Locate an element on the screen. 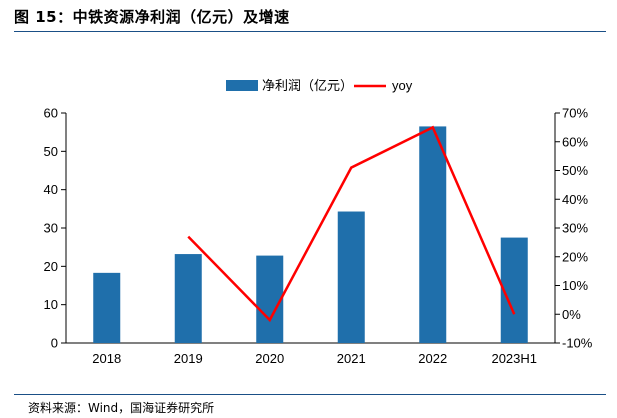 The image size is (617, 418). left-axis-tick-label: 10 is located at coordinates (51, 304).